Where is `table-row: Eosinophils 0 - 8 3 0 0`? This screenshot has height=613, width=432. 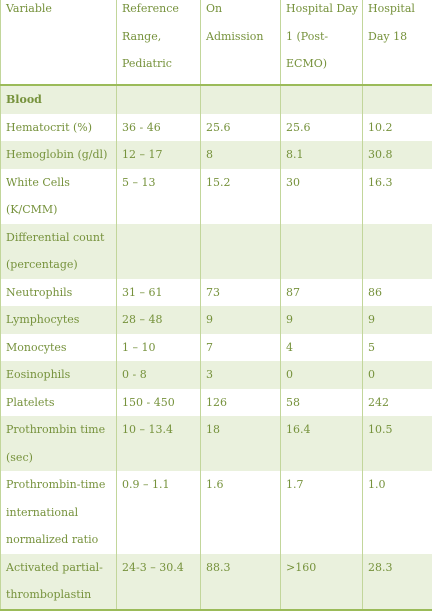
table-row: Eosinophils 0 - 8 3 0 0 is located at coordinates (216, 375).